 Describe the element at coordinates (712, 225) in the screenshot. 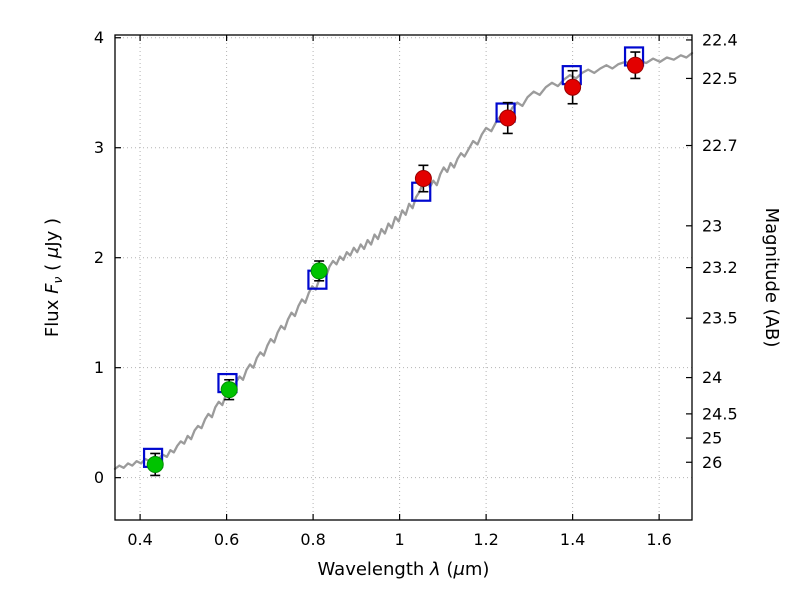

I see `y-tick-label-right: 23` at that location.